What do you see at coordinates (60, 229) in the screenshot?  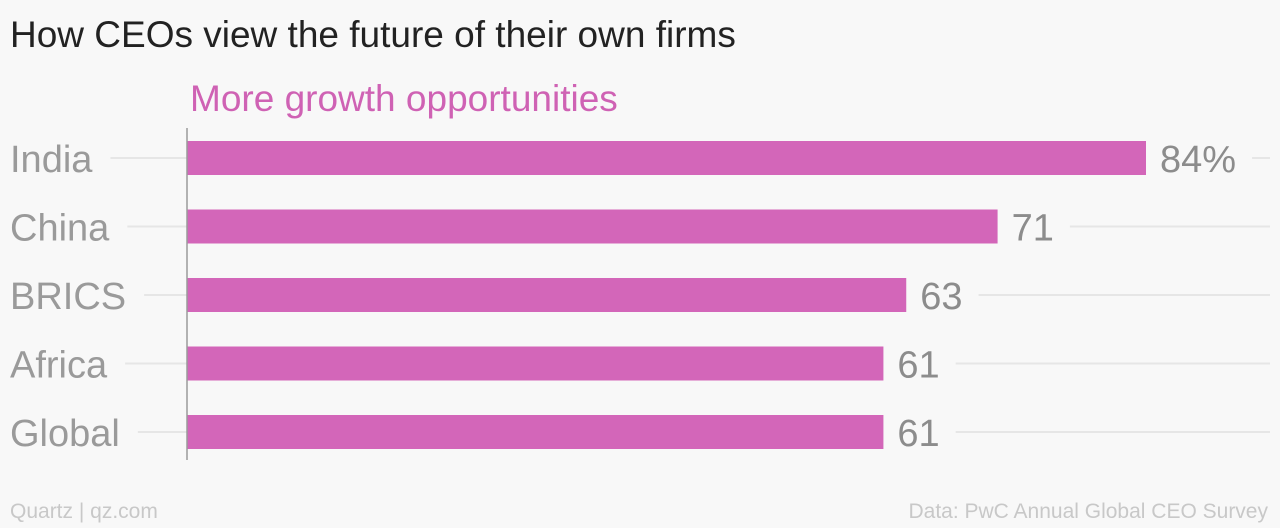 I see `category-label: China` at bounding box center [60, 229].